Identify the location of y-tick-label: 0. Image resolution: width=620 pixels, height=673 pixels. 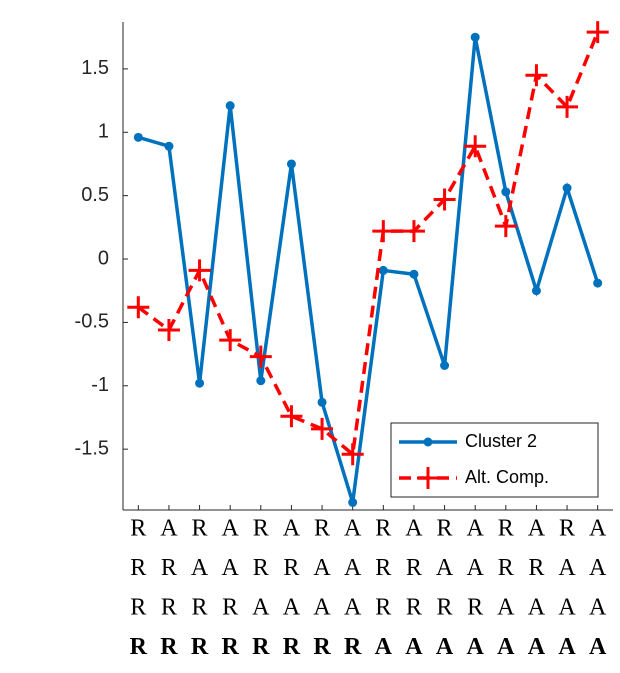
(103, 258).